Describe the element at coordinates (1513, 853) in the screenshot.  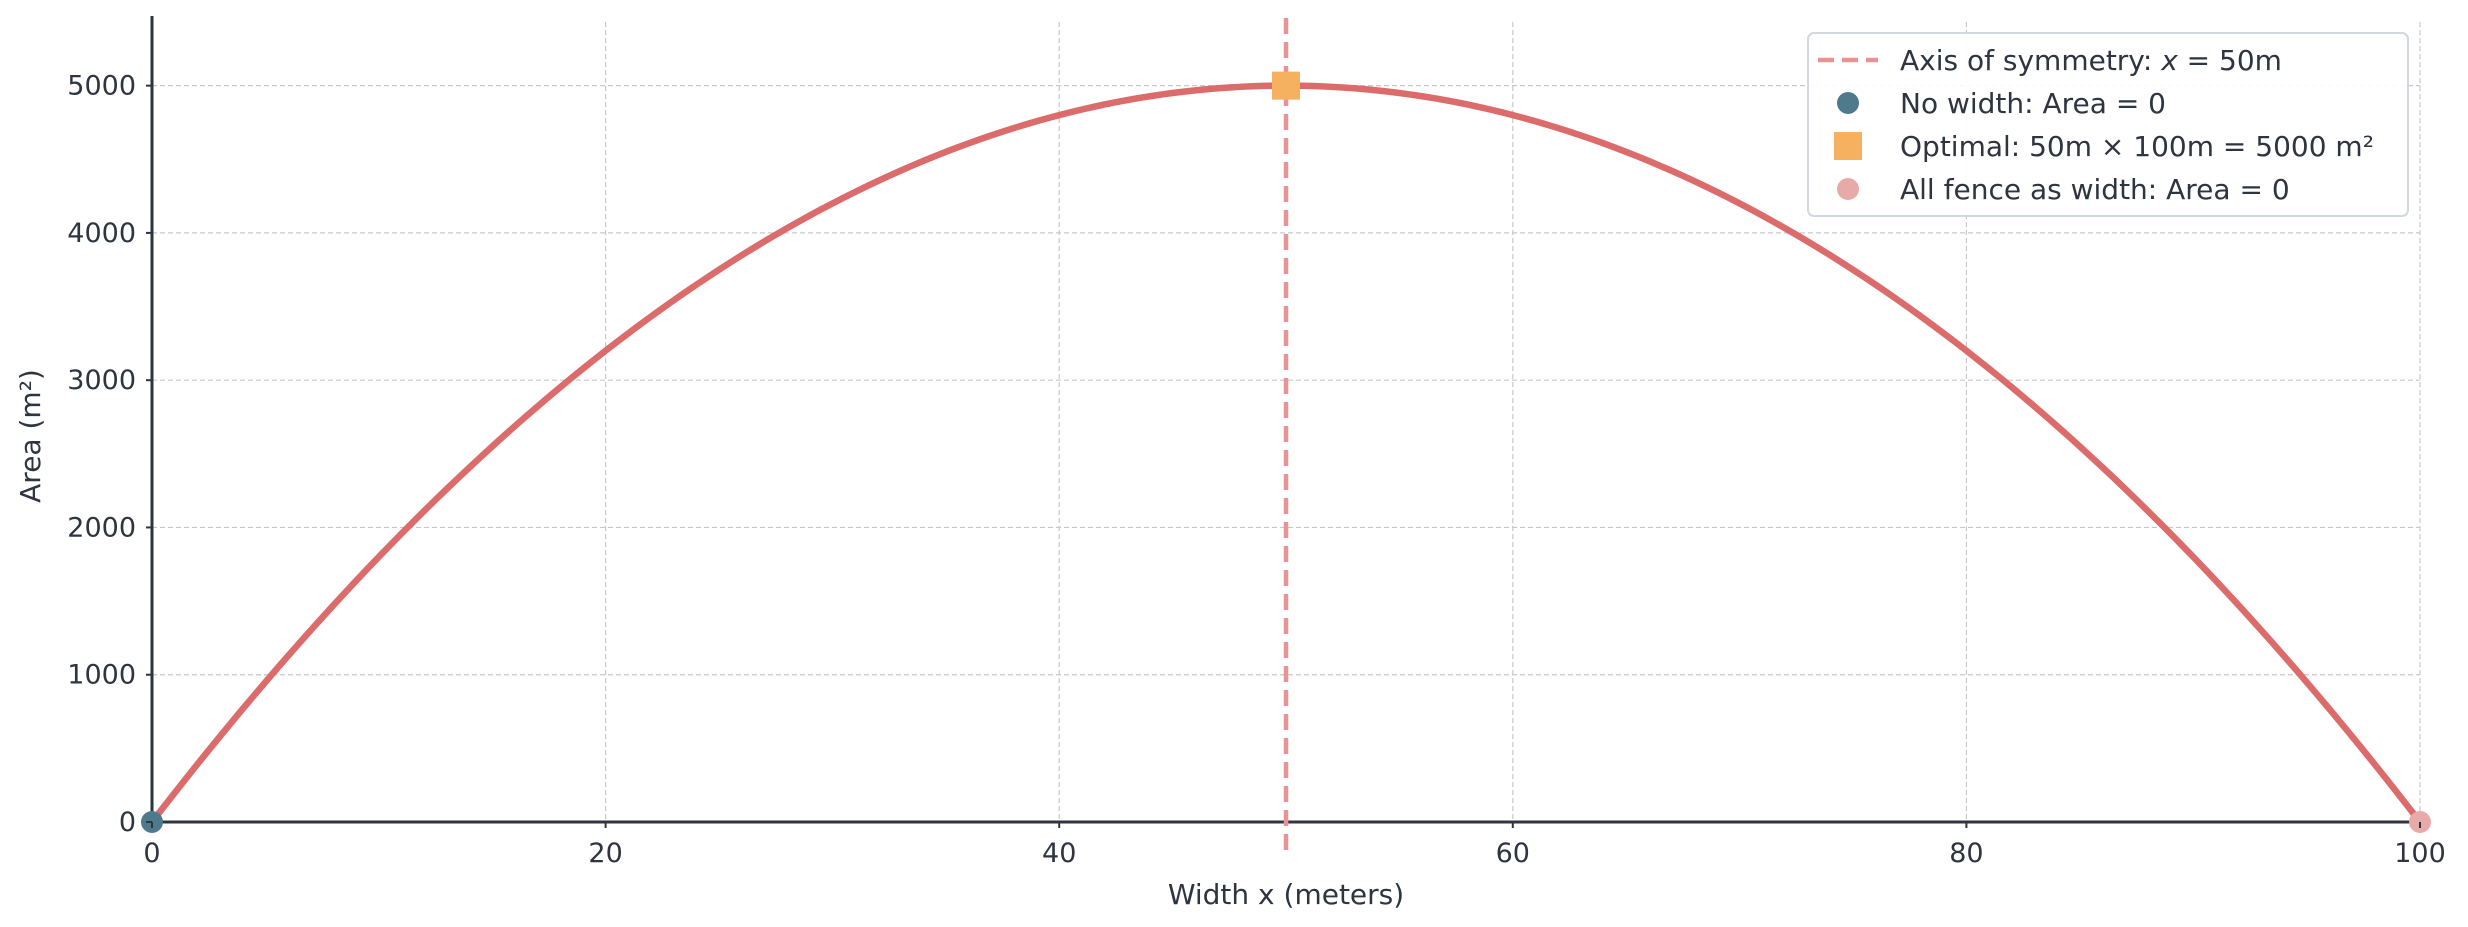
I see `x-tick-label: 60` at that location.